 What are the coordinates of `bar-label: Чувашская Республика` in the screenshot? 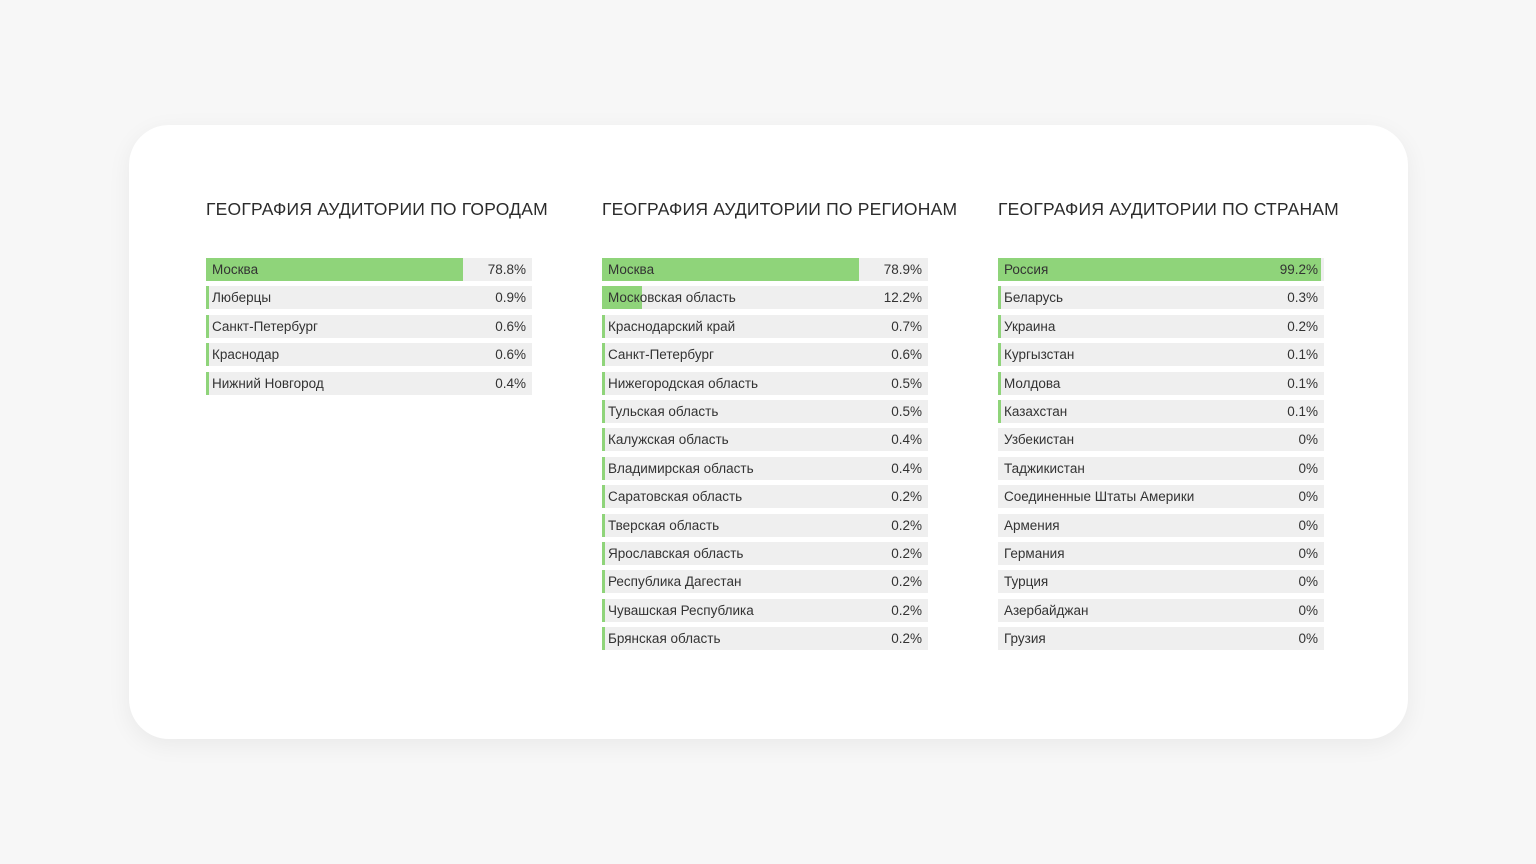 It's located at (681, 610).